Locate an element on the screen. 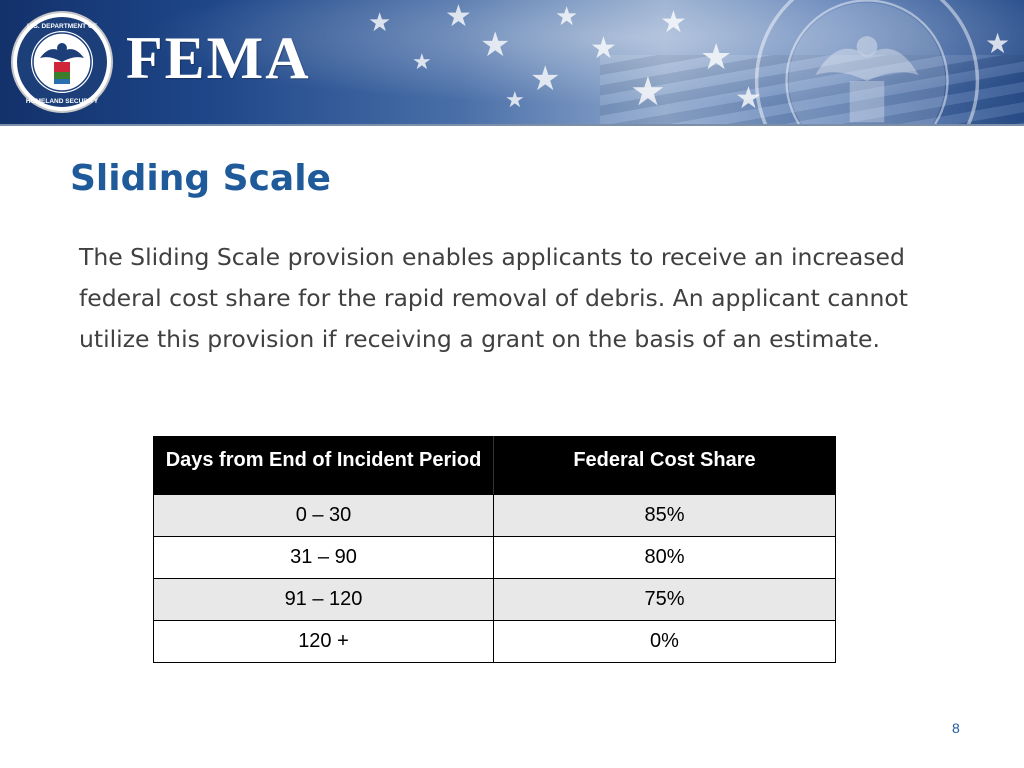  days-cell: 91 – 120 is located at coordinates (323, 599).